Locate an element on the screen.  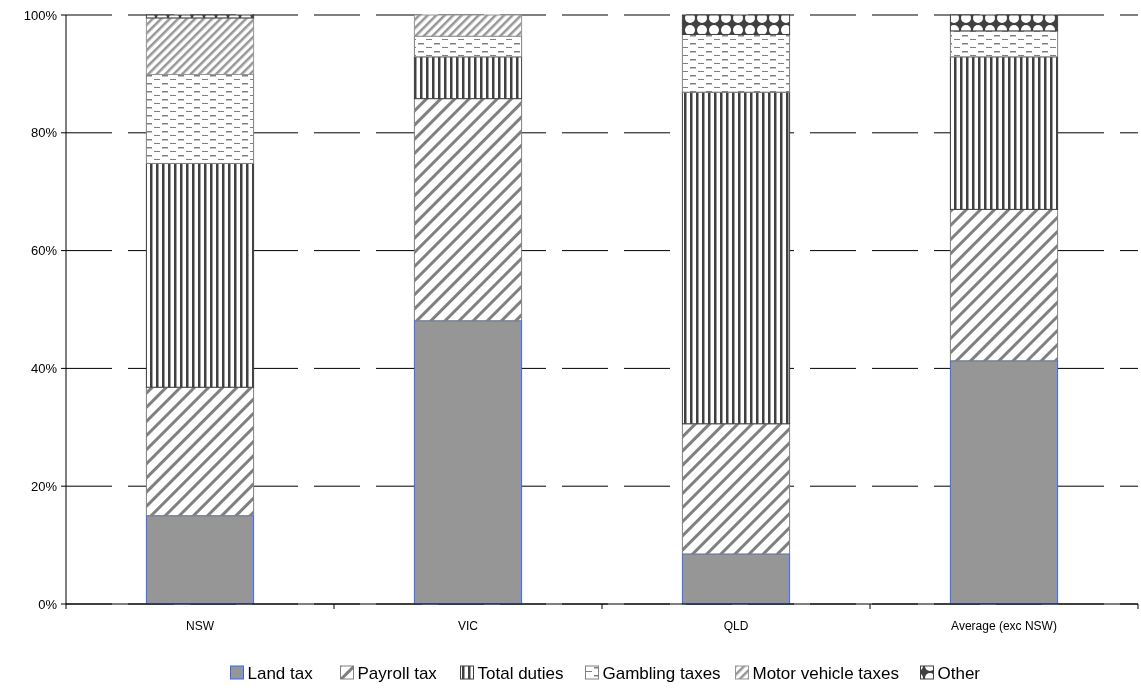
legend-label: Other is located at coordinates (959, 673).